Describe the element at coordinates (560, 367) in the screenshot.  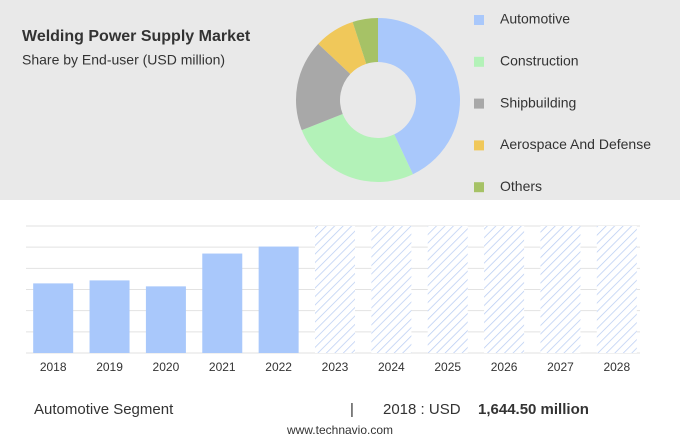
I see `x-tick-label: 2027` at that location.